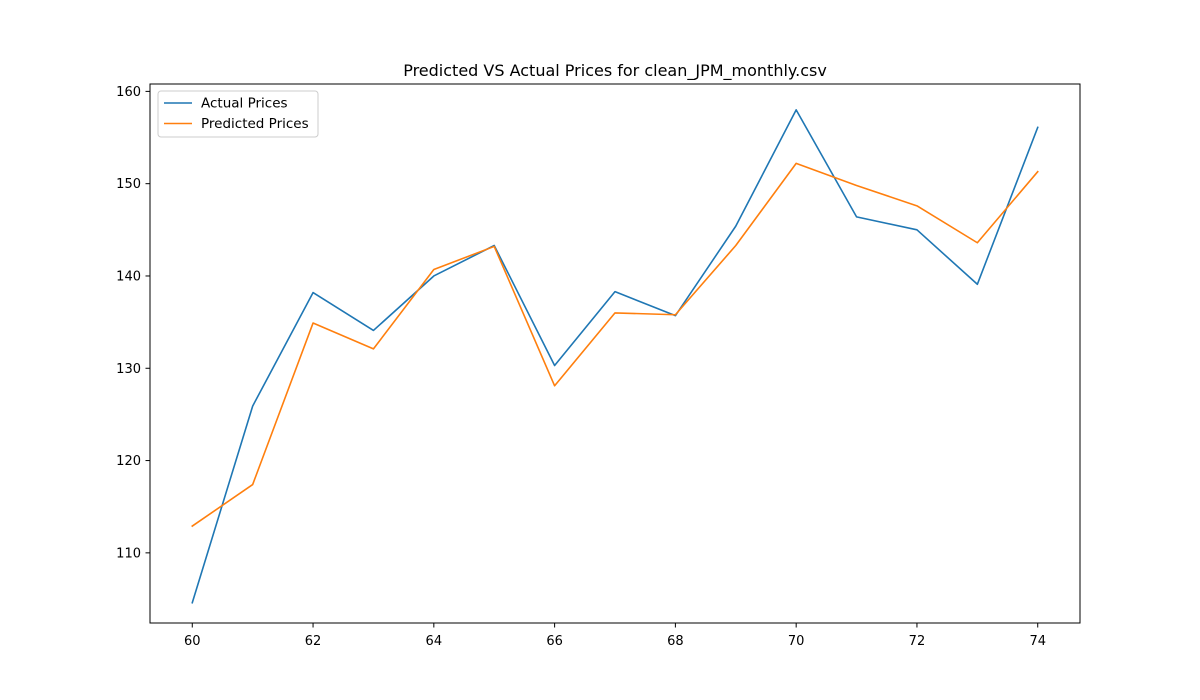  Describe the element at coordinates (255, 124) in the screenshot. I see `legend-label-2: Predicted Prices` at that location.